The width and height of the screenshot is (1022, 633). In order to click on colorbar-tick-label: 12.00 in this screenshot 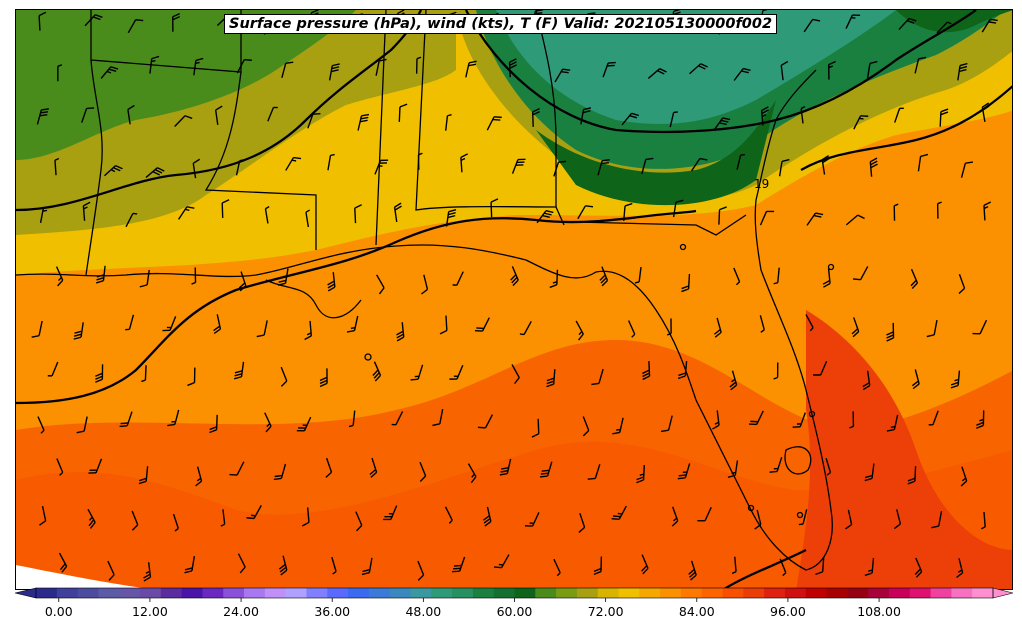, I will do `click(150, 611)`.